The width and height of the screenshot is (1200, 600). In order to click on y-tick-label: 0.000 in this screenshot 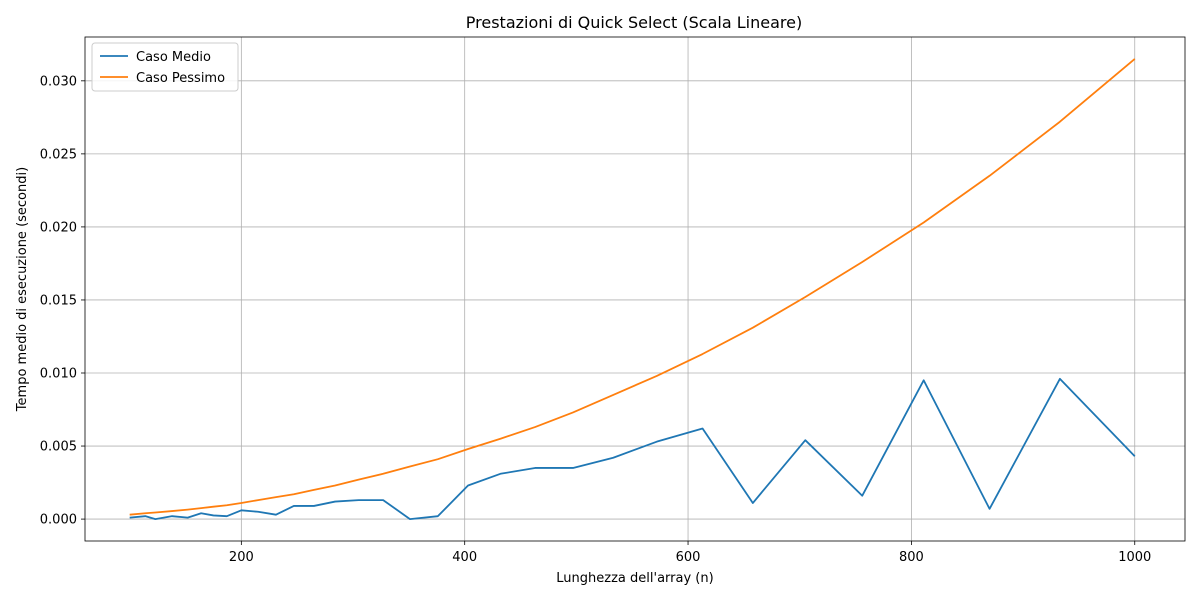, I will do `click(58, 520)`.